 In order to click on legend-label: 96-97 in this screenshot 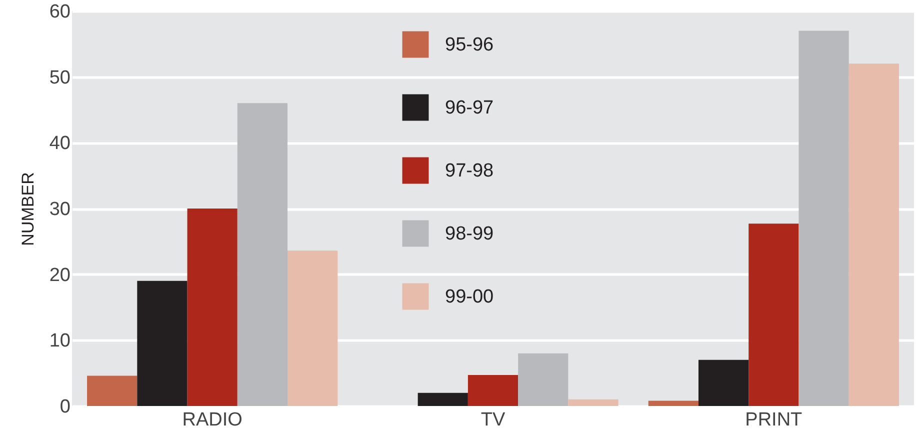, I will do `click(469, 108)`.